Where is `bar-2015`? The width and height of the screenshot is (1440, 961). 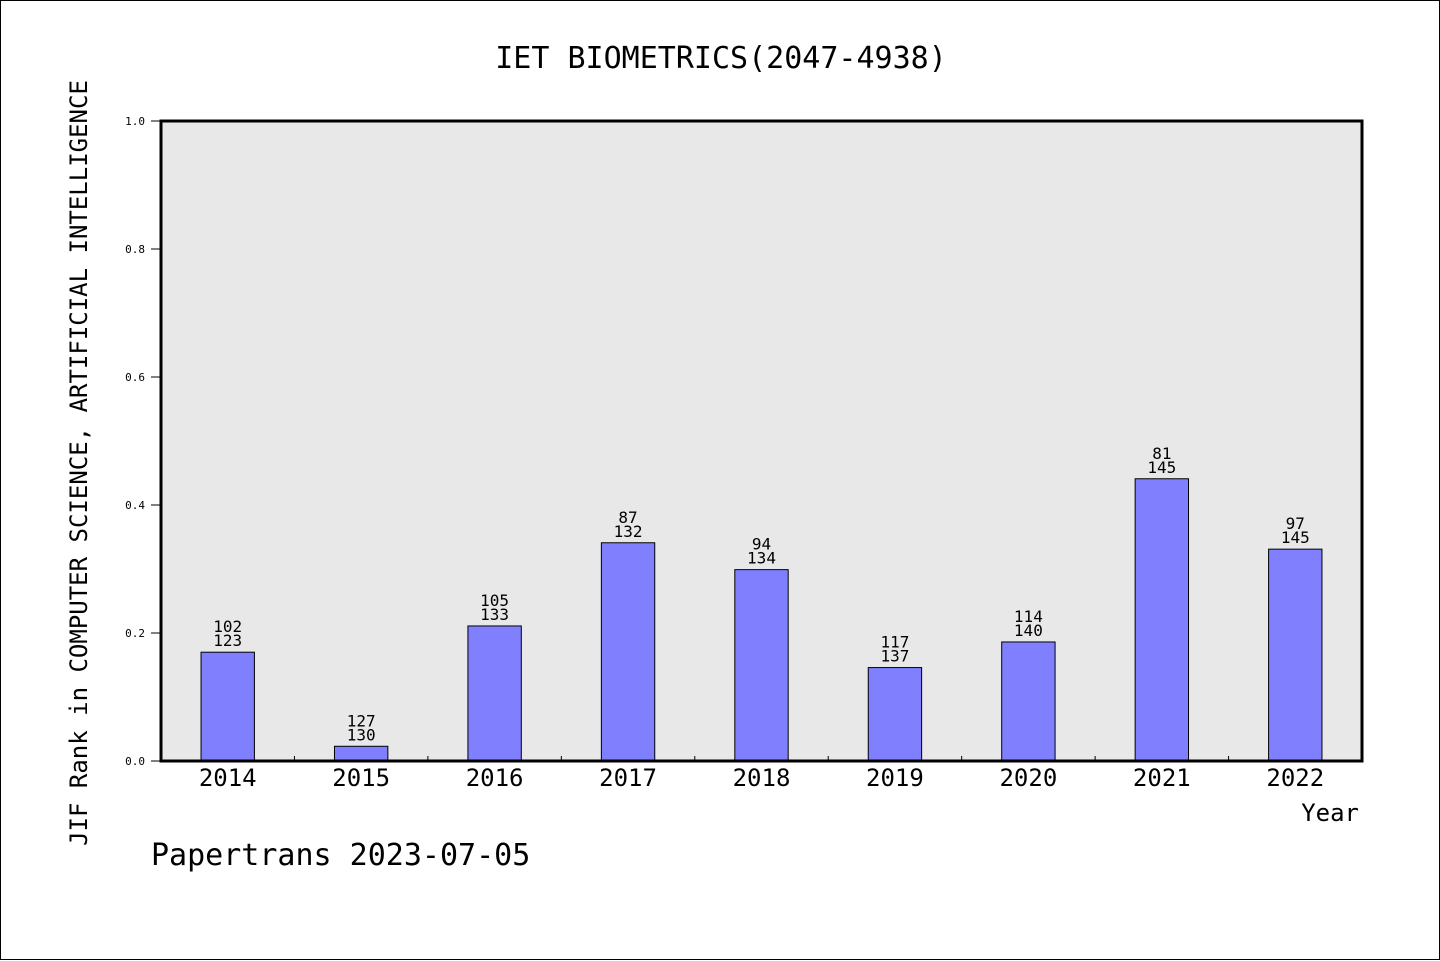
bar-2015 is located at coordinates (361, 753).